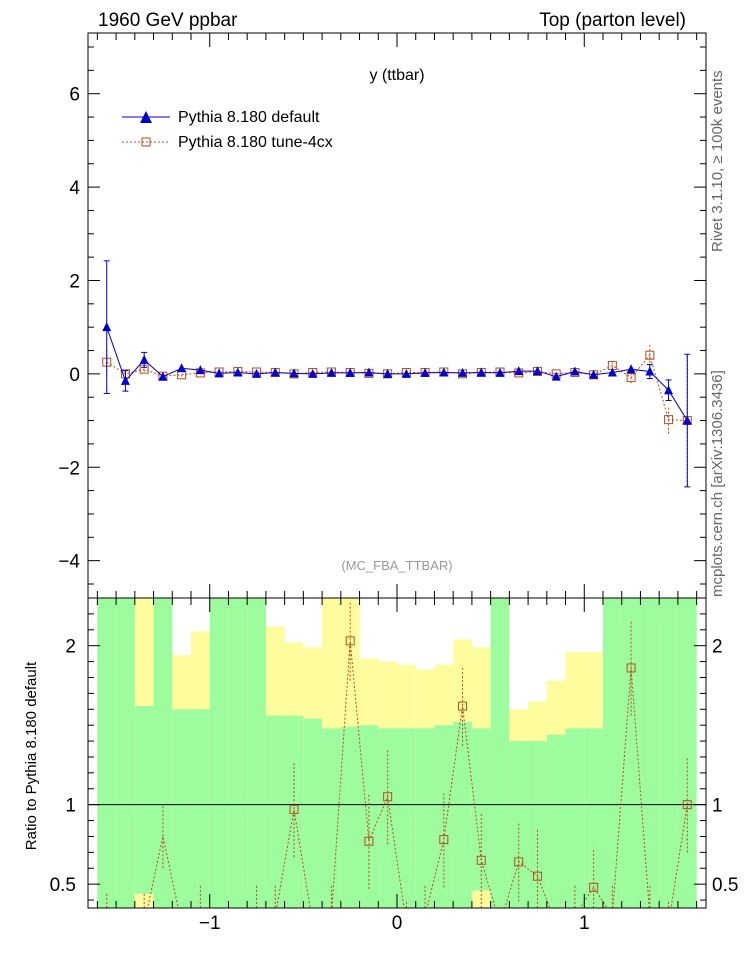 Image resolution: width=746 pixels, height=972 pixels. What do you see at coordinates (63, 885) in the screenshot?
I see `ratio-ytick-label: 0.5` at bounding box center [63, 885].